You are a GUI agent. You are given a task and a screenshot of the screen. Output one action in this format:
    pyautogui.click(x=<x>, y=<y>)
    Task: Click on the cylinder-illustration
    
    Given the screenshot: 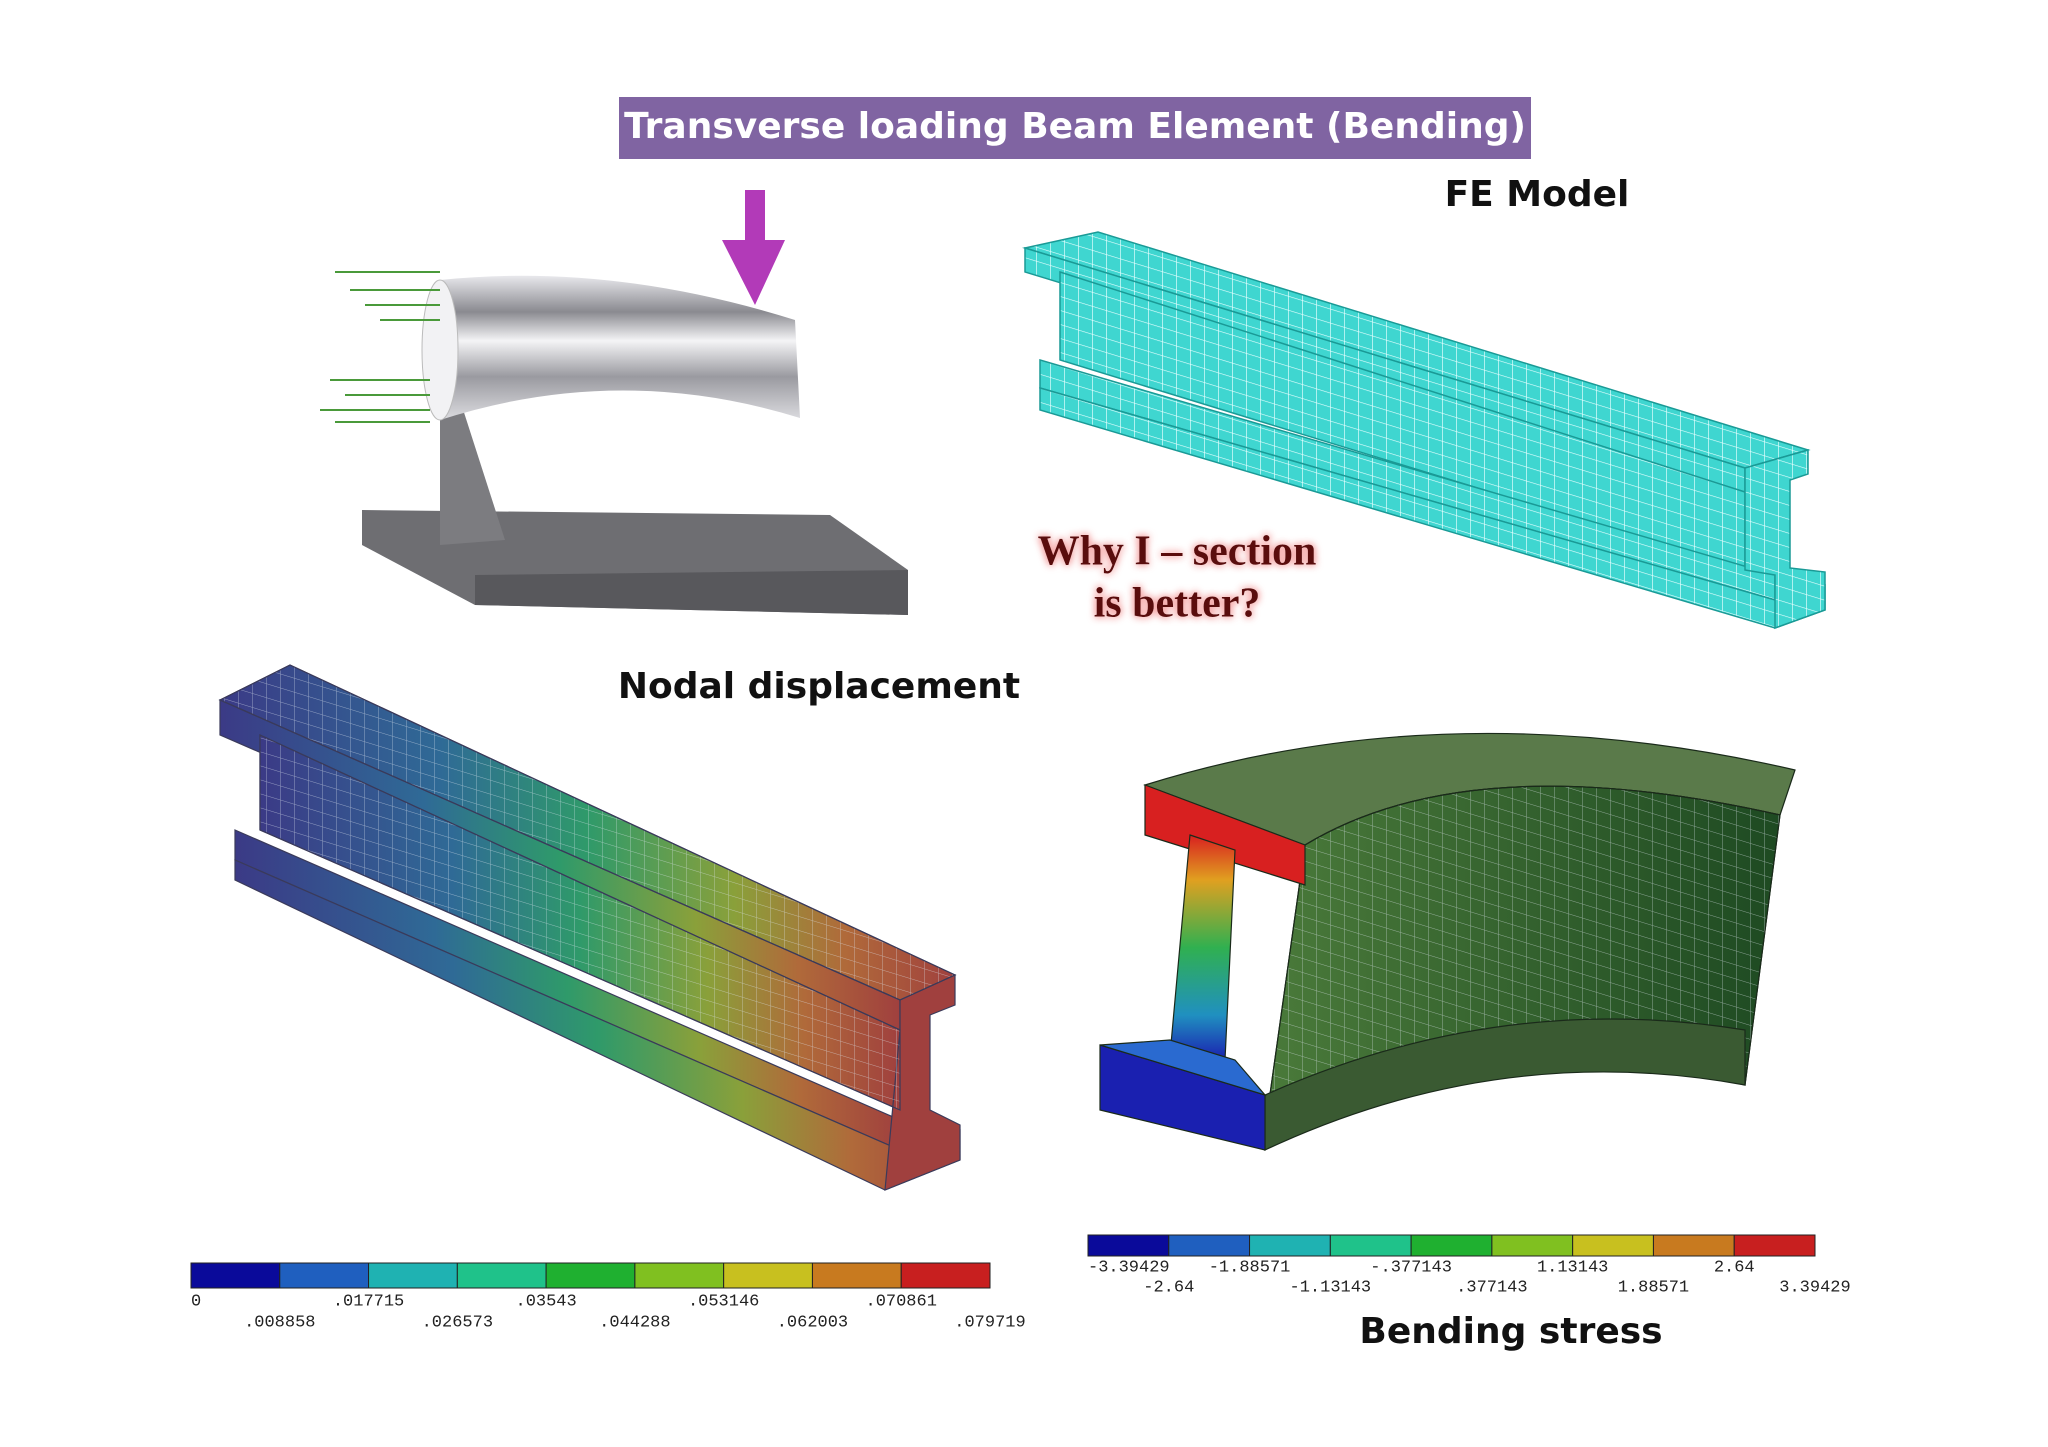 What is the action you would take?
    pyautogui.click(x=614, y=402)
    